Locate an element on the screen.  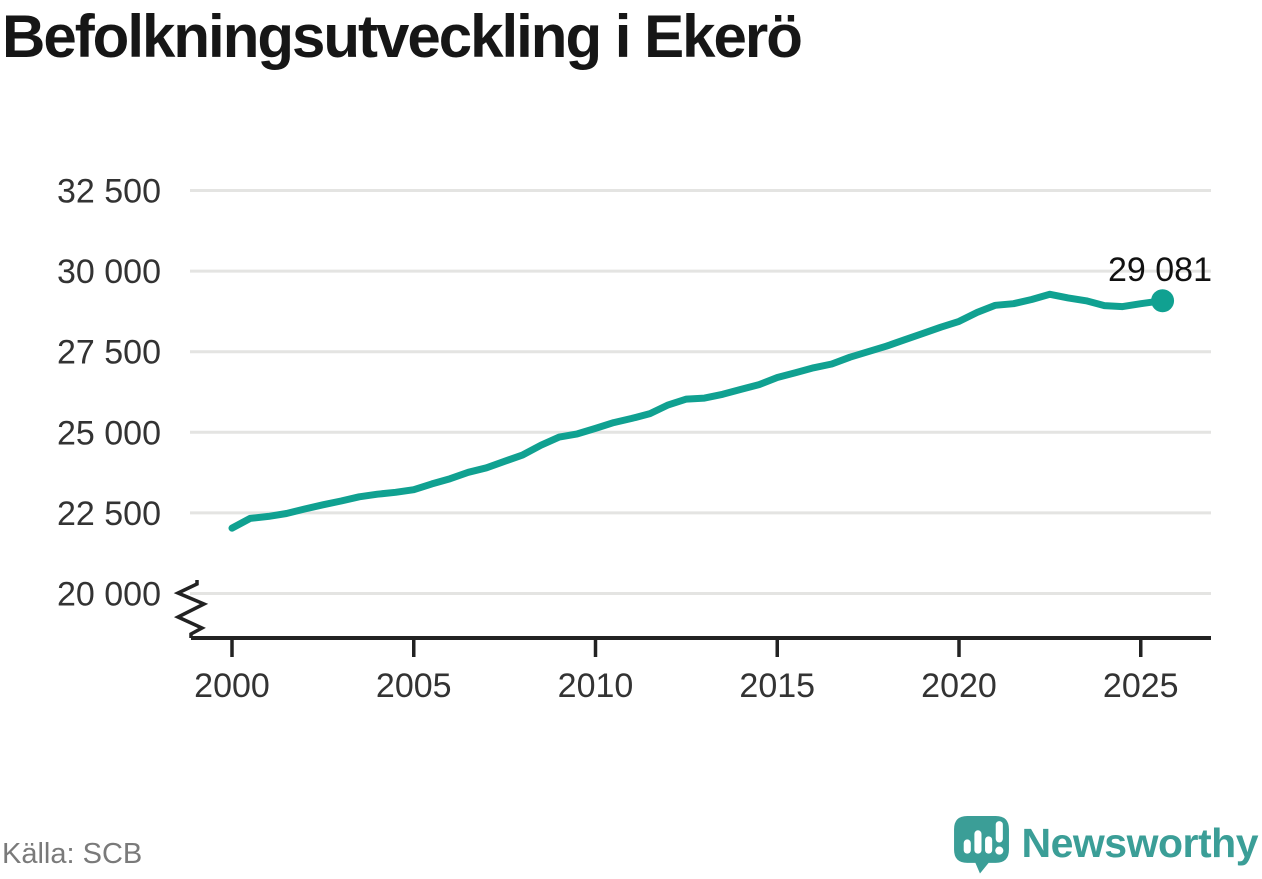
latest-value-label: 29 081 is located at coordinates (1160, 270).